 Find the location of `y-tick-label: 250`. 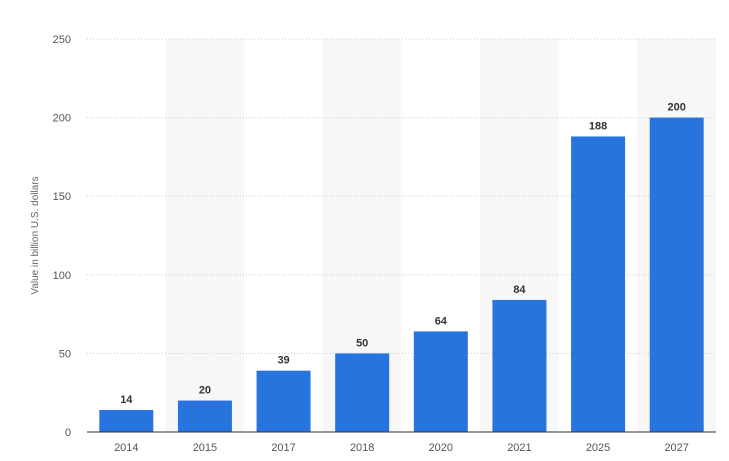

y-tick-label: 250 is located at coordinates (62, 40).